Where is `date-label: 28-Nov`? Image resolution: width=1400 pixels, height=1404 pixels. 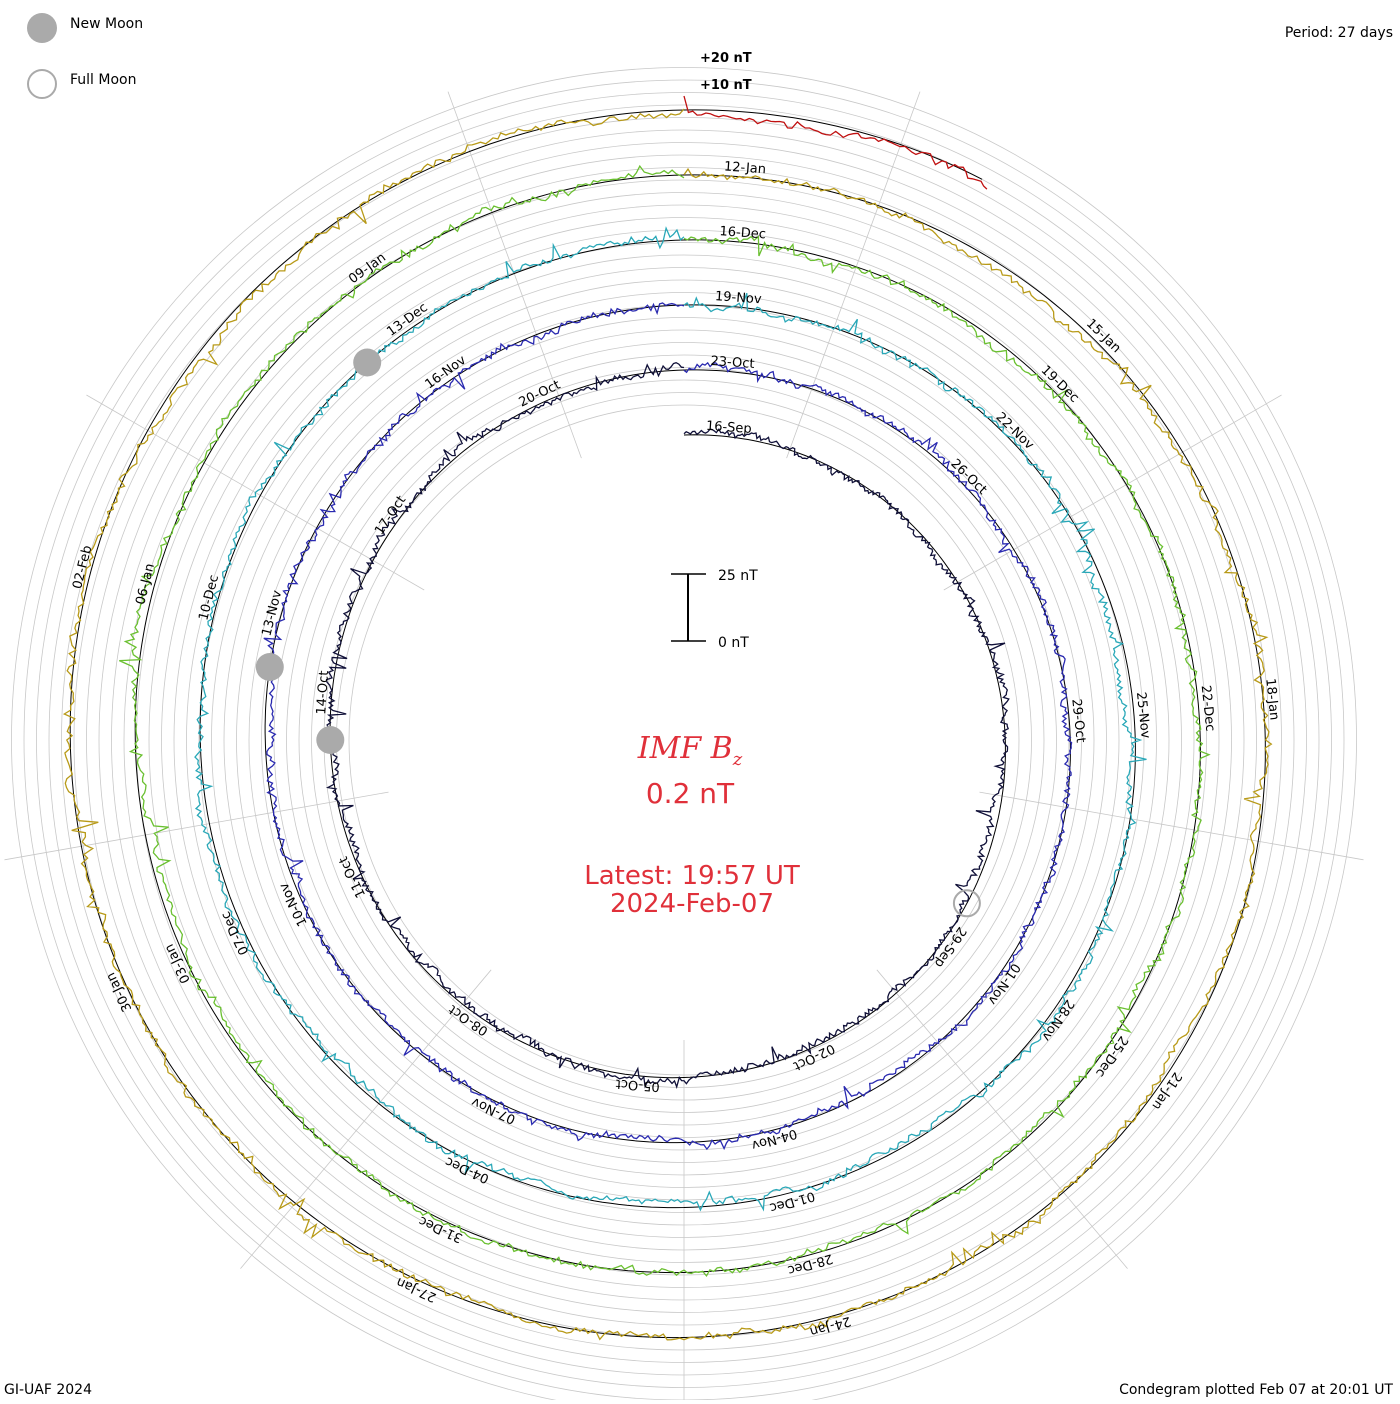 date-label: 28-Nov is located at coordinates (1057, 1019).